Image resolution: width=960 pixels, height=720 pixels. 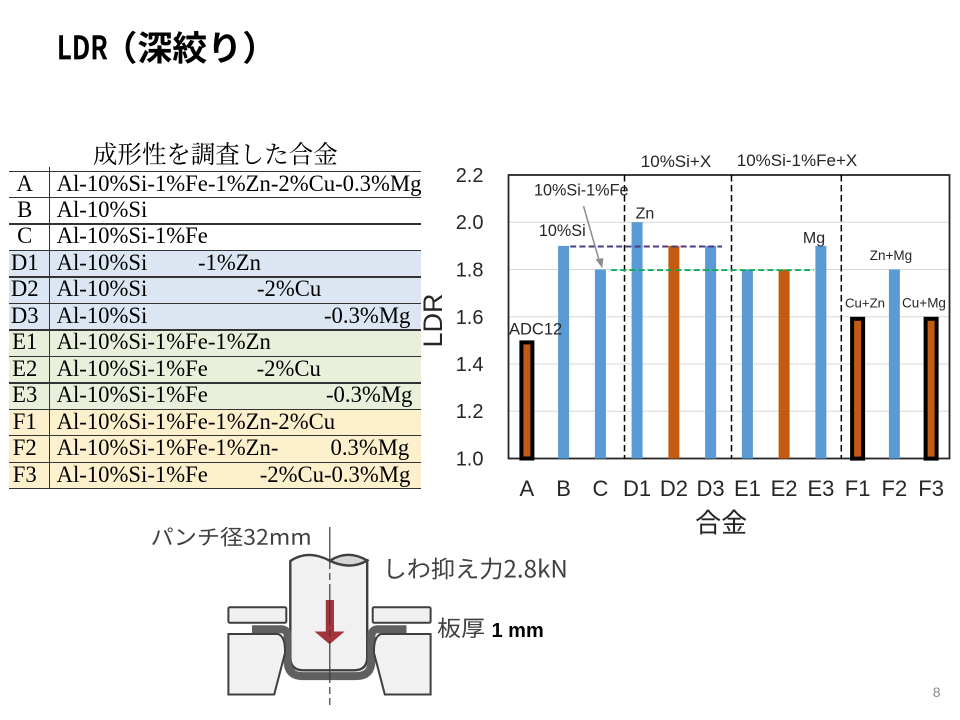 What do you see at coordinates (858, 488) in the screenshot?
I see `svg-text: F1` at bounding box center [858, 488].